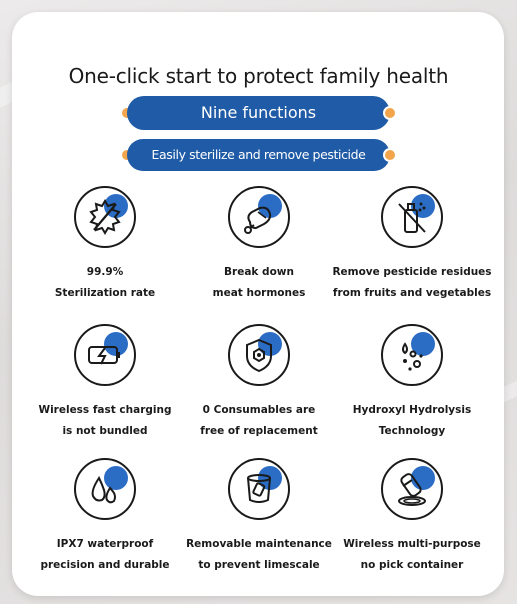  I want to click on water-drops-icon, so click(105, 489).